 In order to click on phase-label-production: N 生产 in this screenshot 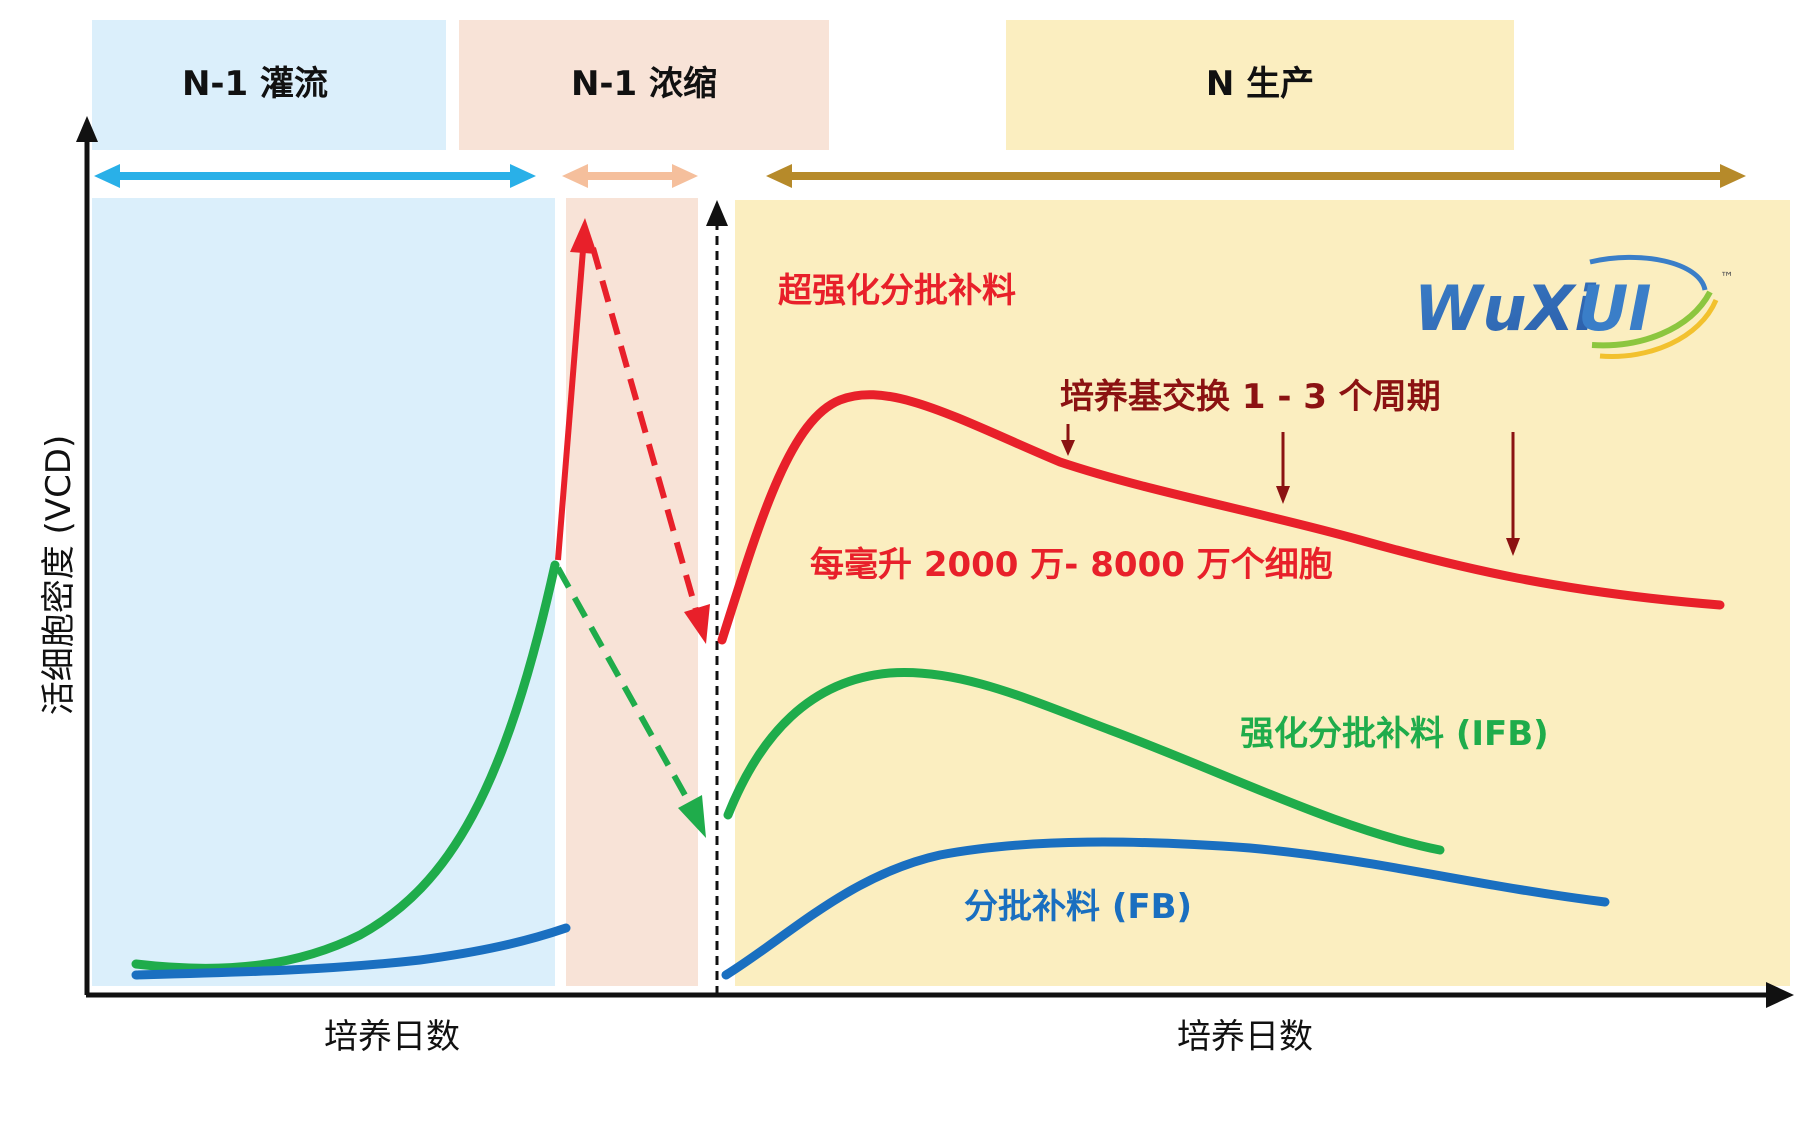, I will do `click(1260, 84)`.